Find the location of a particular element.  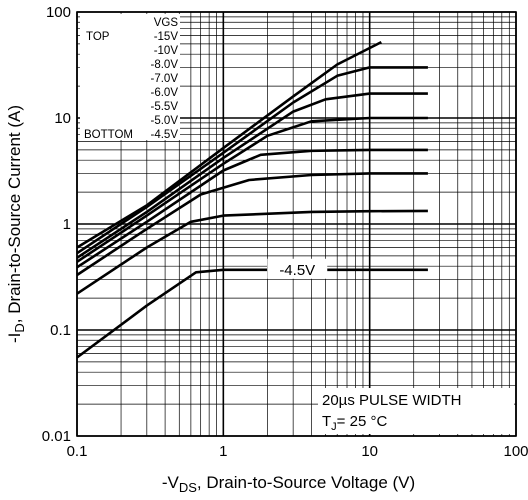

series-line-vgs50V is located at coordinates (252, 252).